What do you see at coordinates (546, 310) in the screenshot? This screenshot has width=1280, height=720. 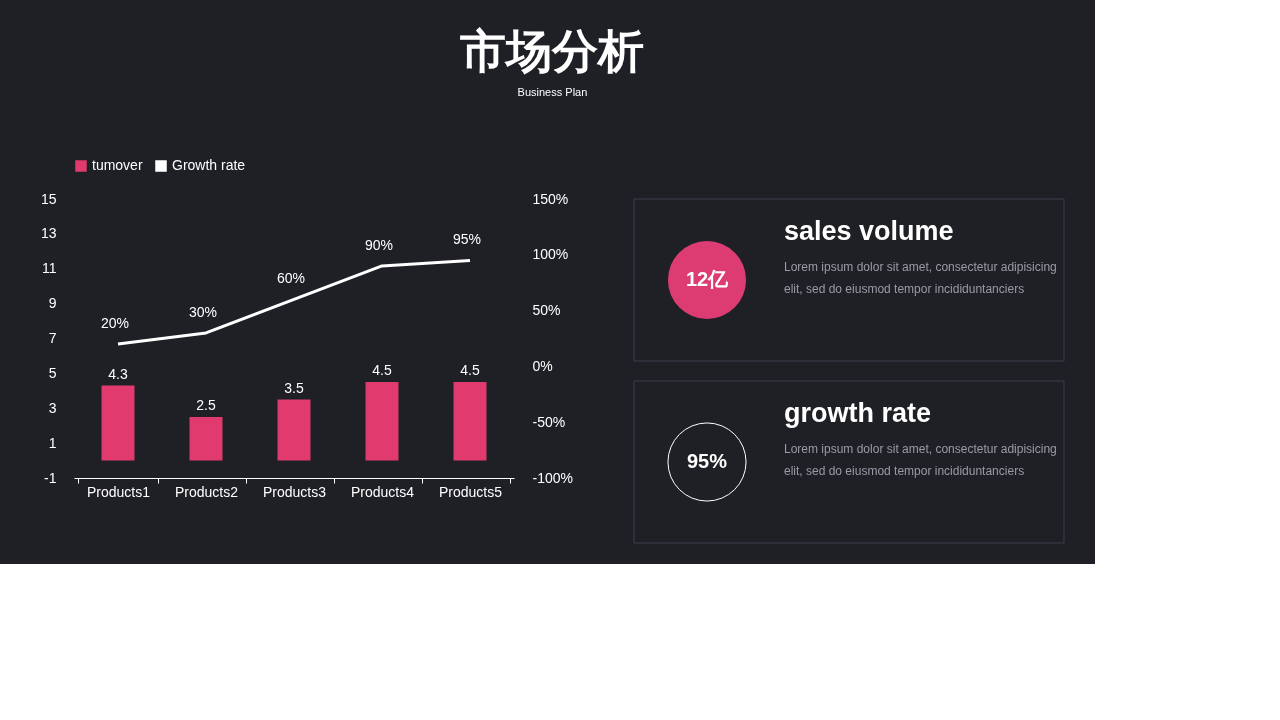 I see `y2-tick-label: 50%` at bounding box center [546, 310].